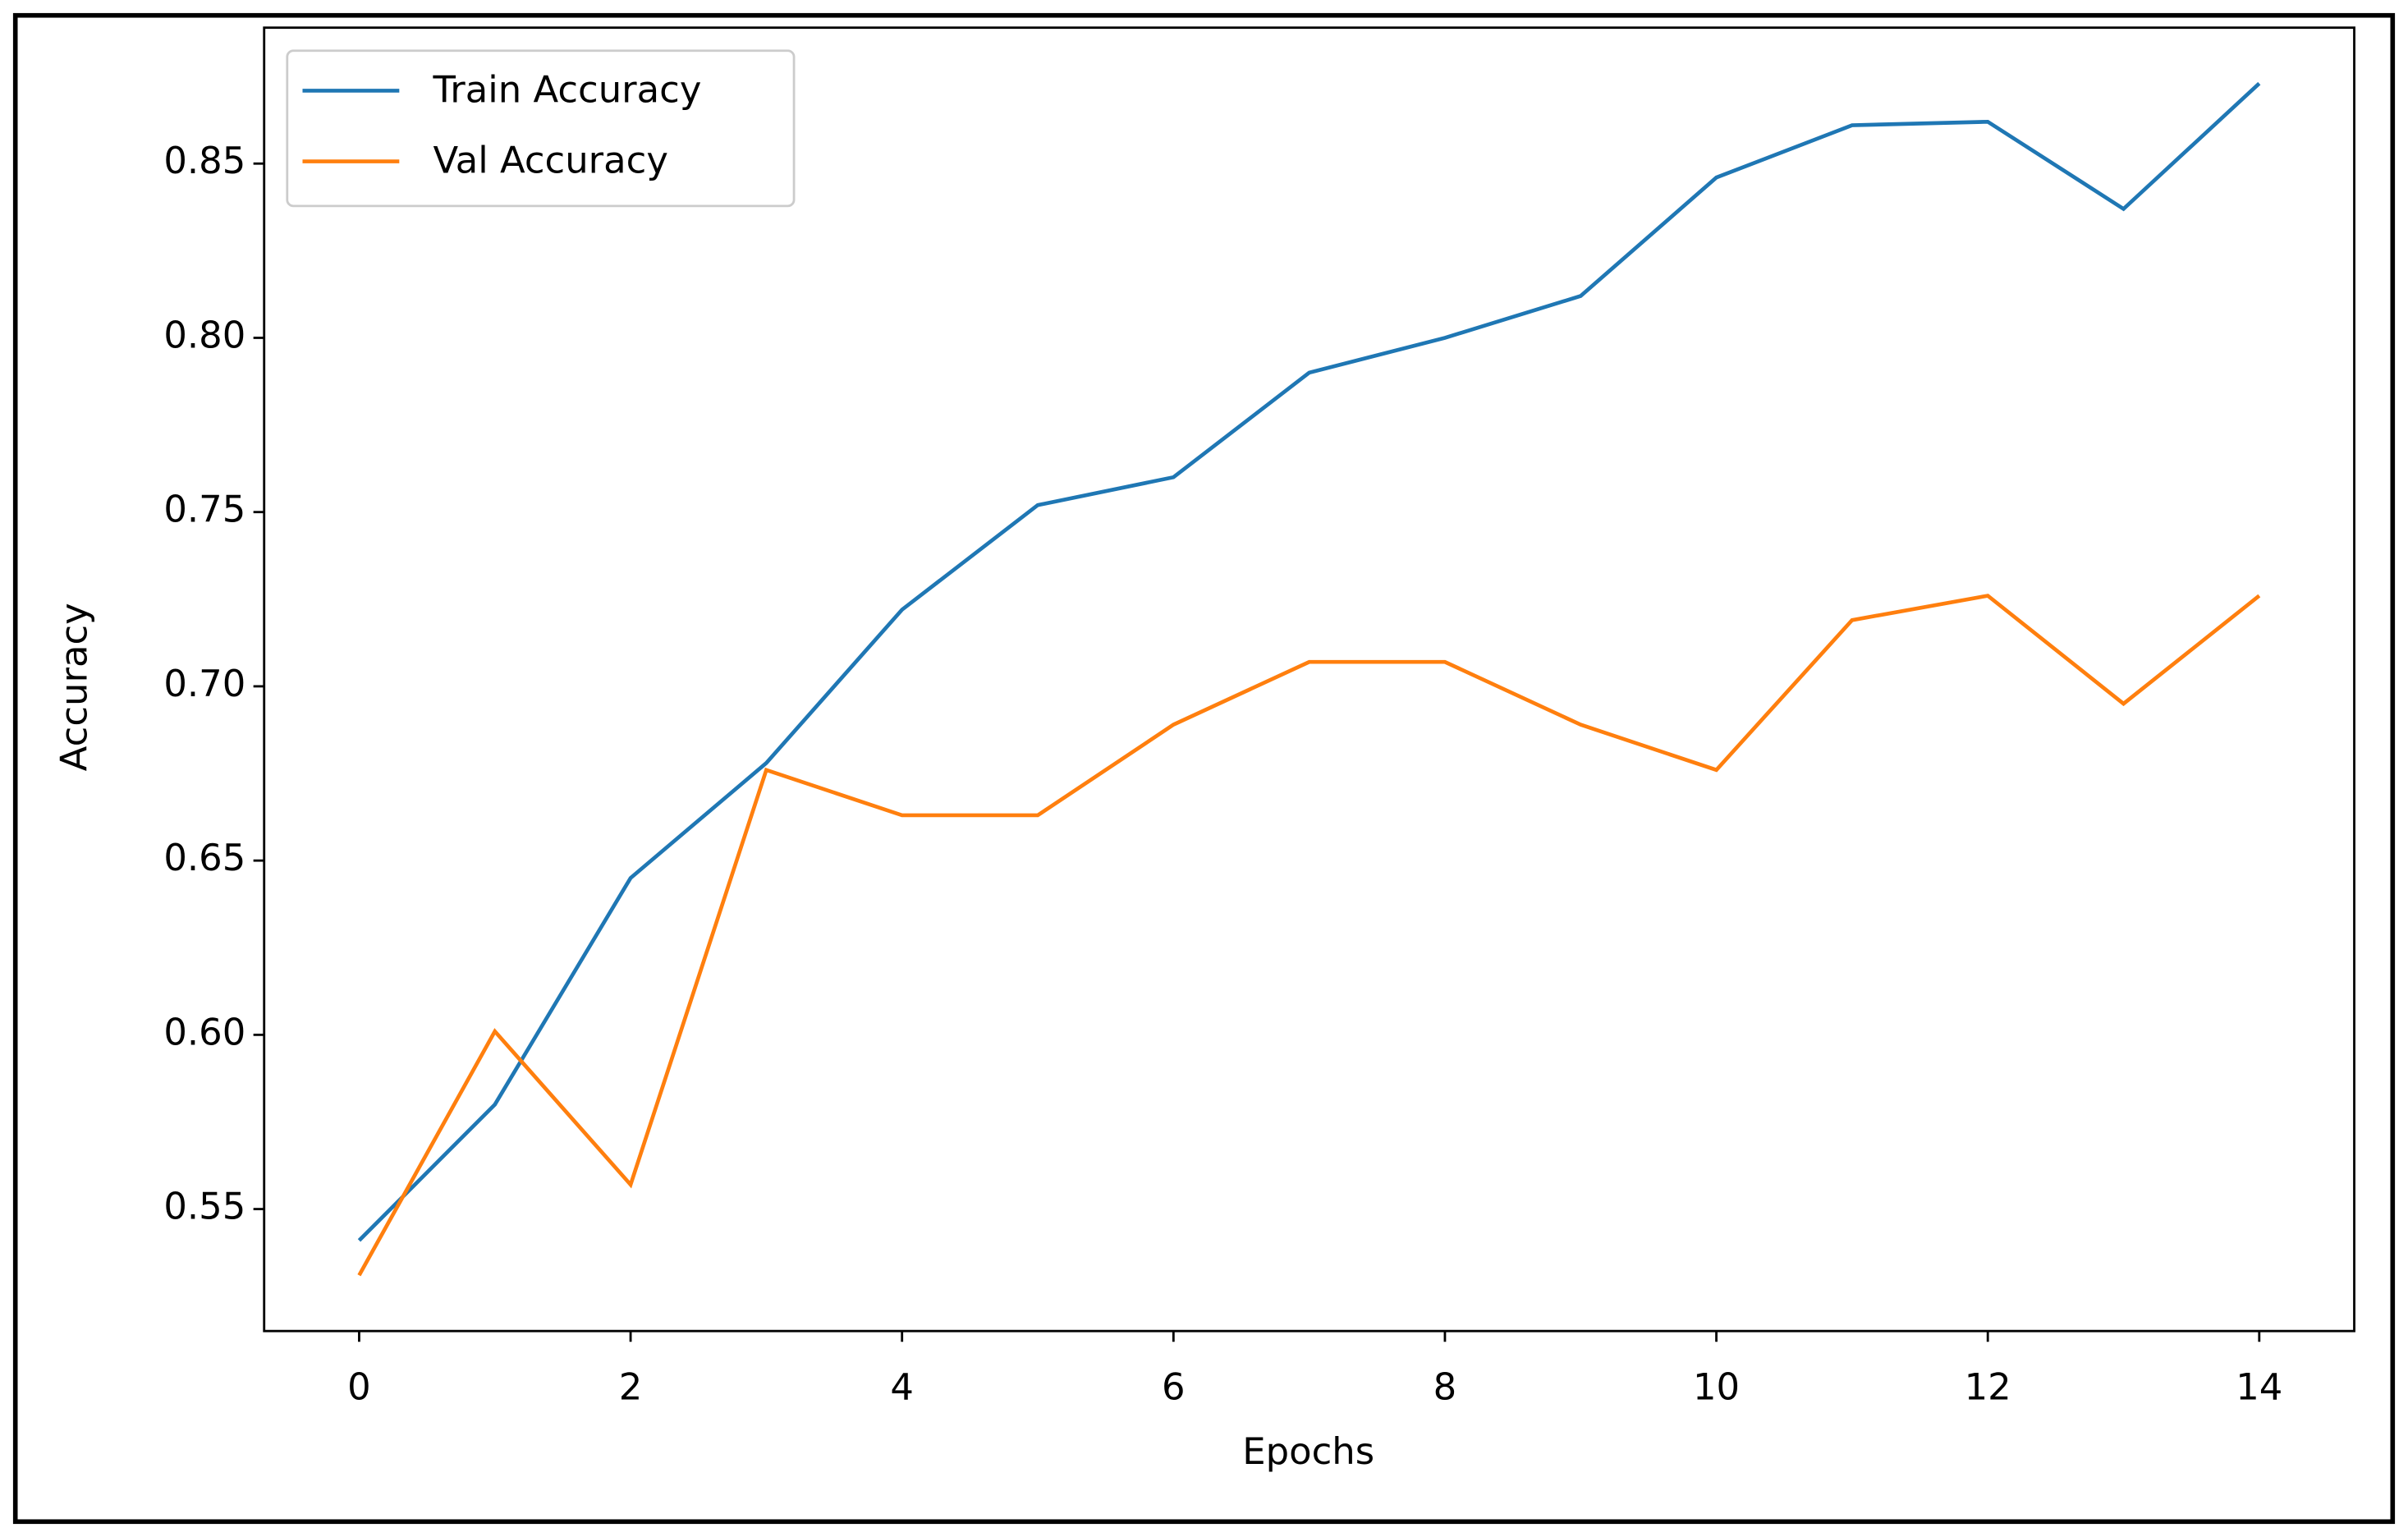 This screenshot has height=1537, width=2408. I want to click on y-tick-label: 0.85, so click(204, 160).